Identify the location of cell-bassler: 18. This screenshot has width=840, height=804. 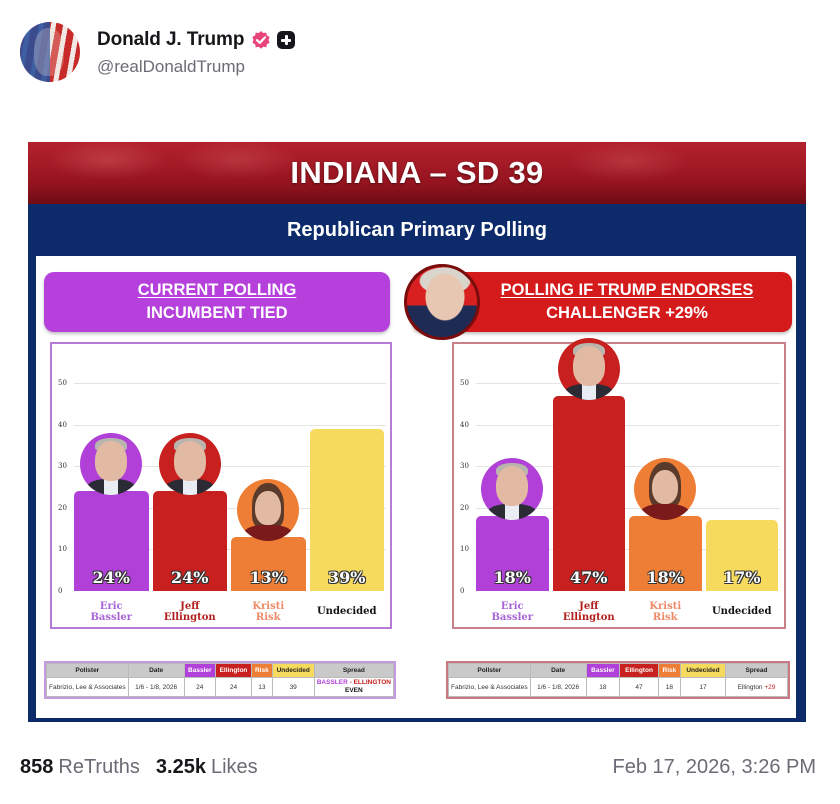
(603, 687).